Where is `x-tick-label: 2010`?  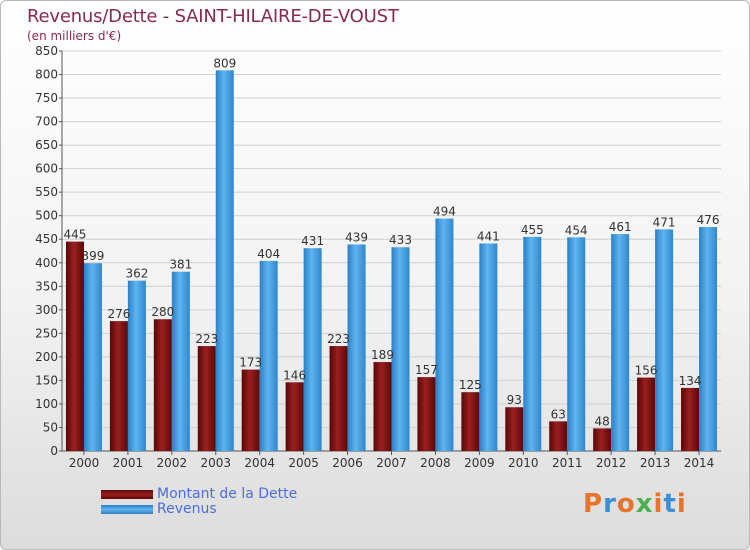
x-tick-label: 2010 is located at coordinates (523, 463).